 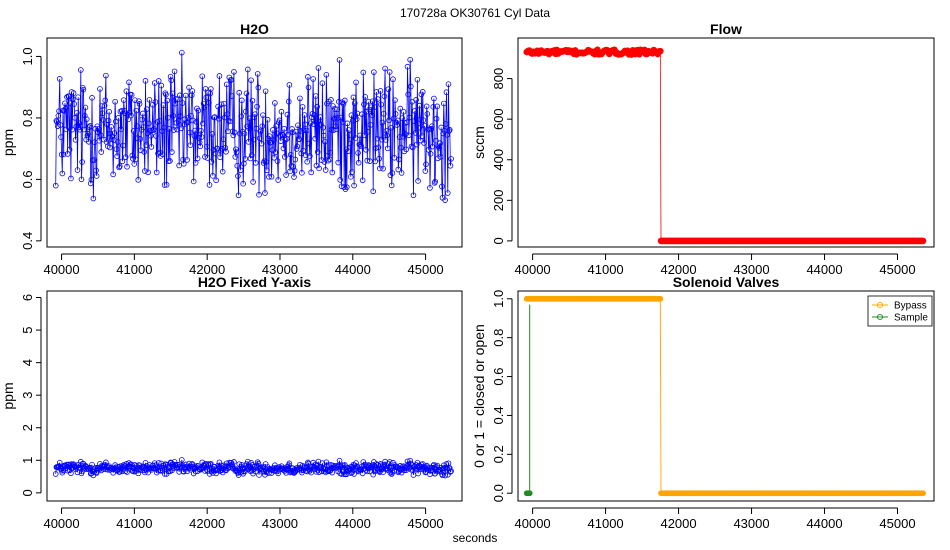 What do you see at coordinates (498, 377) in the screenshot?
I see `y-tick-label: 0.6` at bounding box center [498, 377].